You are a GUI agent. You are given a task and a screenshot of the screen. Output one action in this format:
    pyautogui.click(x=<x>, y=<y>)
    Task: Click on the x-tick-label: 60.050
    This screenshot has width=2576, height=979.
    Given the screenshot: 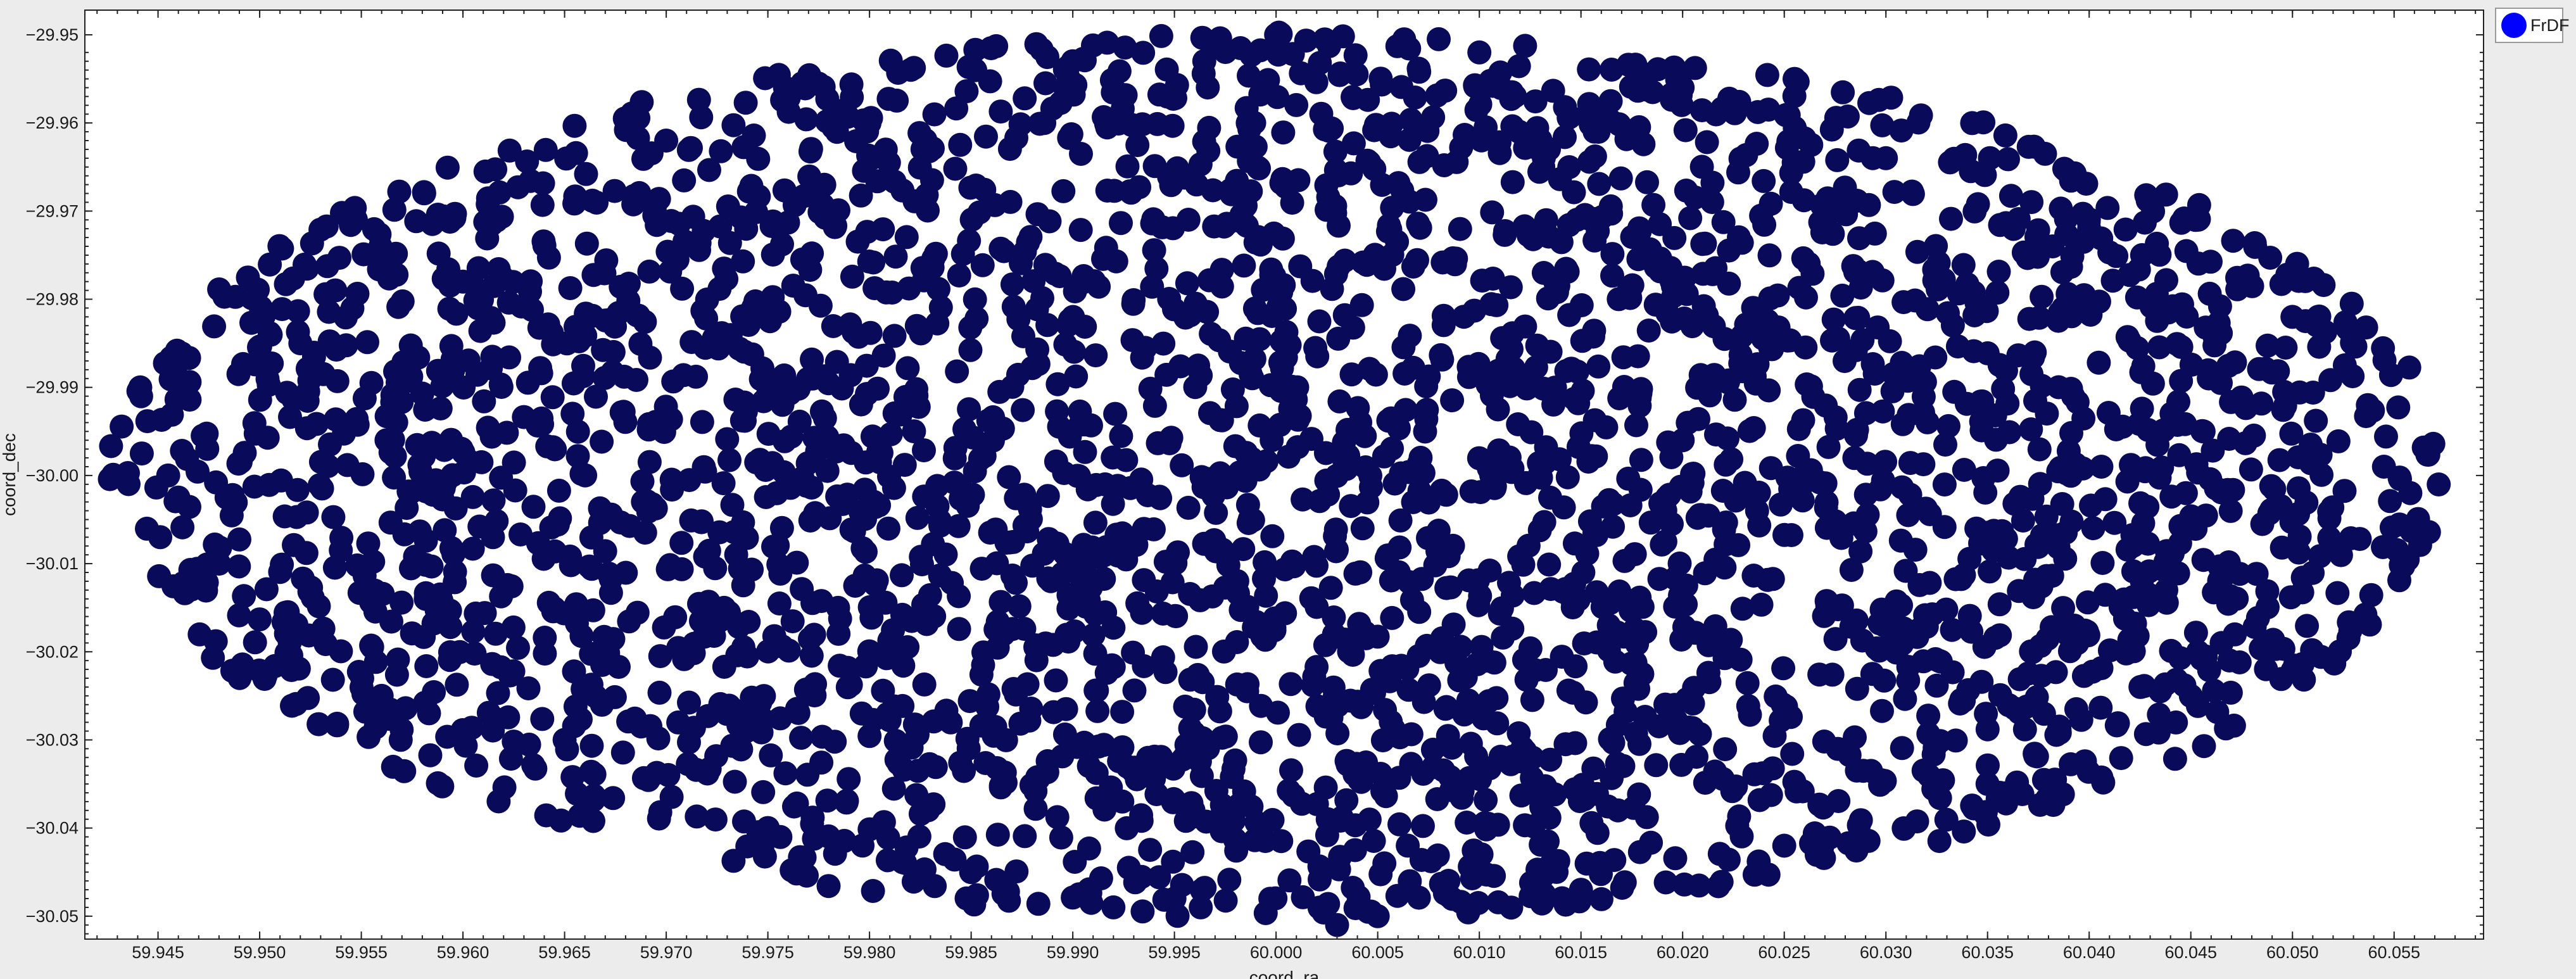 What is the action you would take?
    pyautogui.click(x=2292, y=952)
    